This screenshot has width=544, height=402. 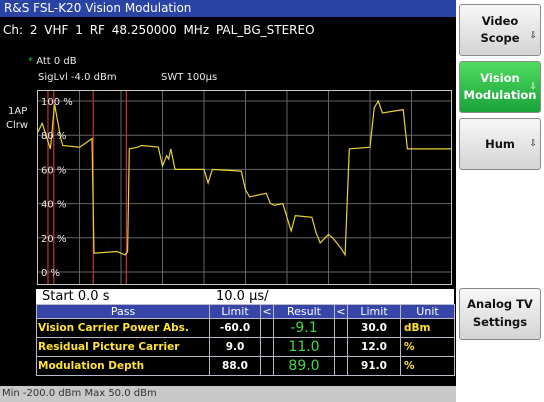 I want to click on table-row: Residual Picture Carrier 9.0 11.0 12.0 %, so click(x=245, y=347).